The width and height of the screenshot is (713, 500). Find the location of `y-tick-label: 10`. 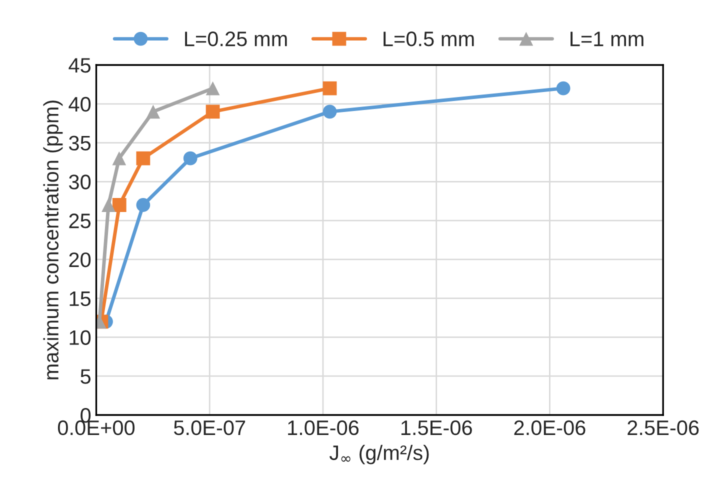

y-tick-label: 10 is located at coordinates (80, 337).